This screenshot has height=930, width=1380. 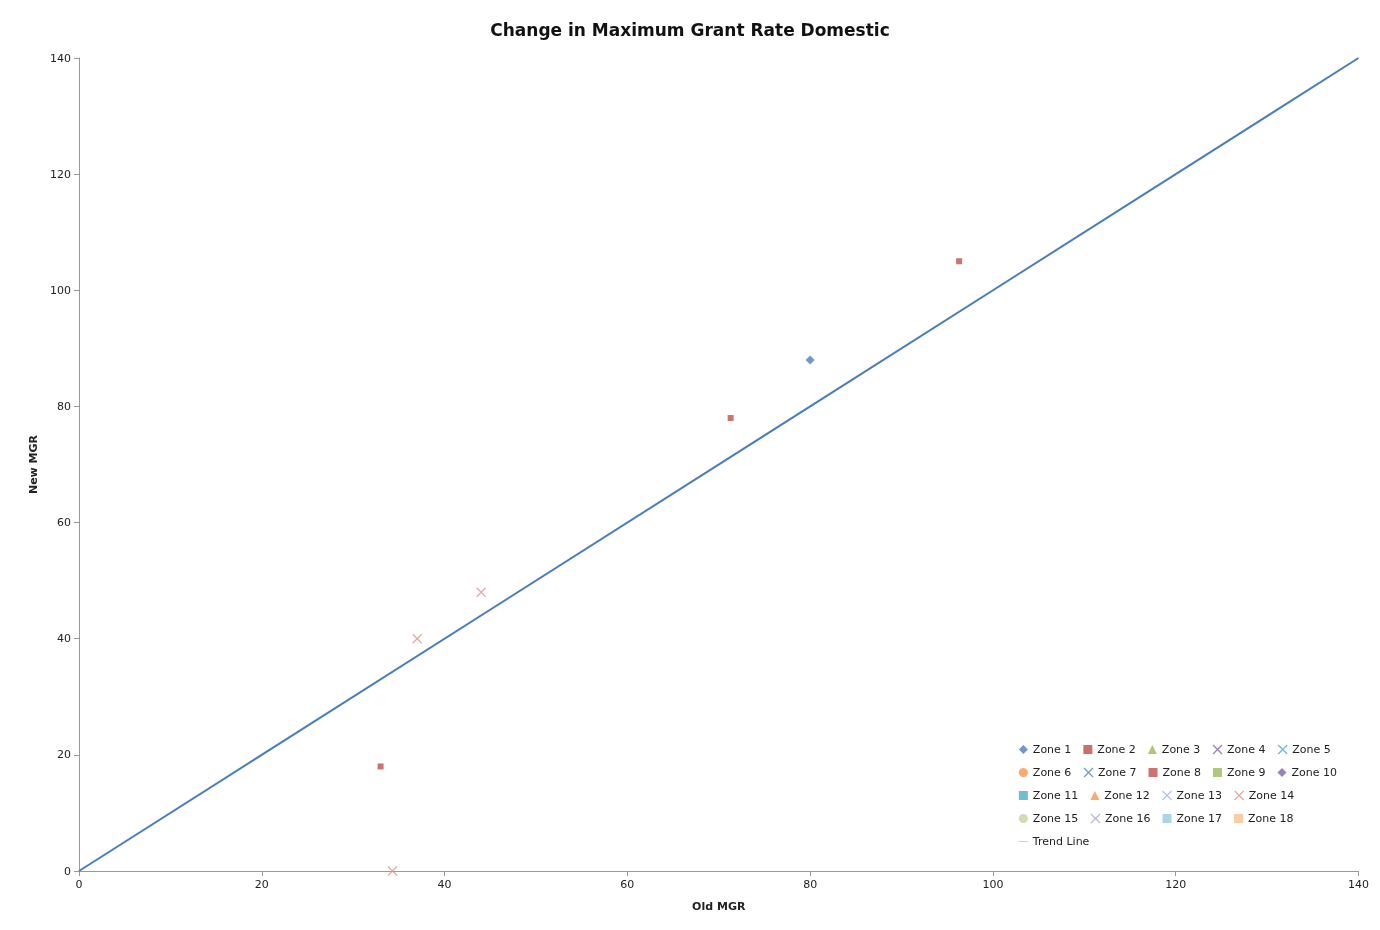 I want to click on legend-label: Zone 3, so click(x=1181, y=749).